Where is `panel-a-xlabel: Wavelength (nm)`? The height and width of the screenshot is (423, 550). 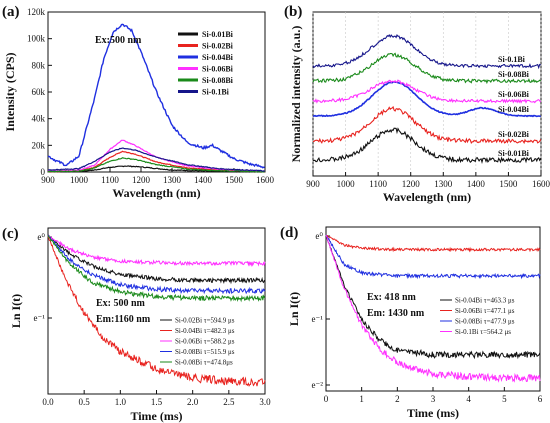
panel-a-xlabel: Wavelength (nm) is located at coordinates (156, 193).